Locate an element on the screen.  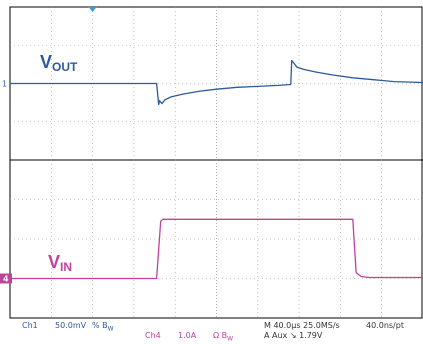
ch1-coupling: % BW is located at coordinates (103, 327).